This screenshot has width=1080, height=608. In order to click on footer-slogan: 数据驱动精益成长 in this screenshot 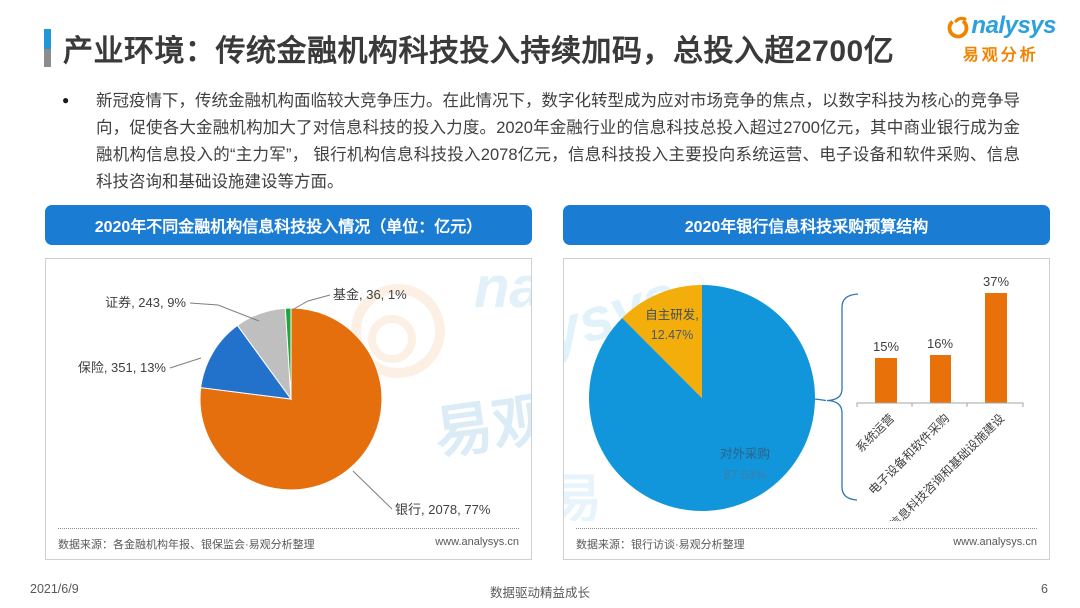, I will do `click(539, 593)`.